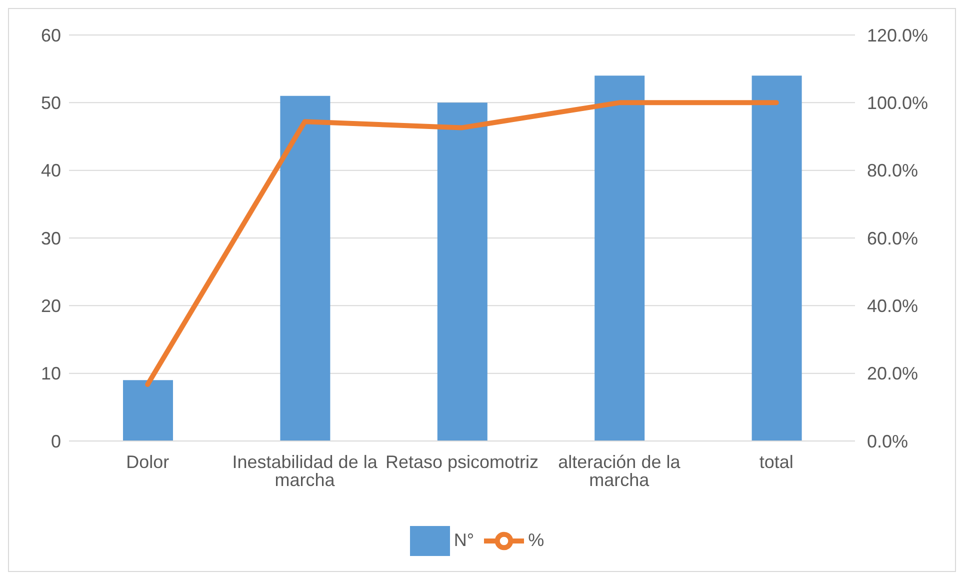 The width and height of the screenshot is (964, 581). Describe the element at coordinates (776, 462) in the screenshot. I see `x-tick-label: total` at that location.